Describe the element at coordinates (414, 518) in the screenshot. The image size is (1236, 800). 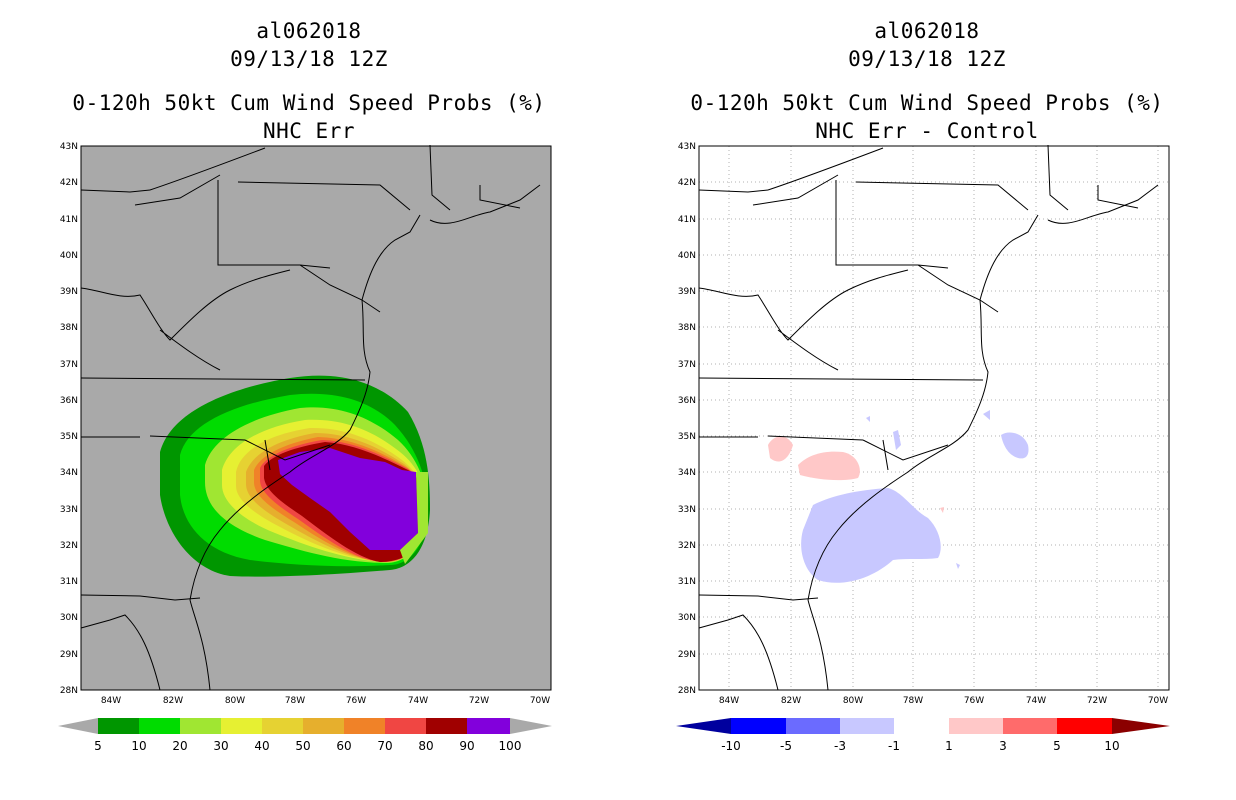
I see `prob-edge-band` at that location.